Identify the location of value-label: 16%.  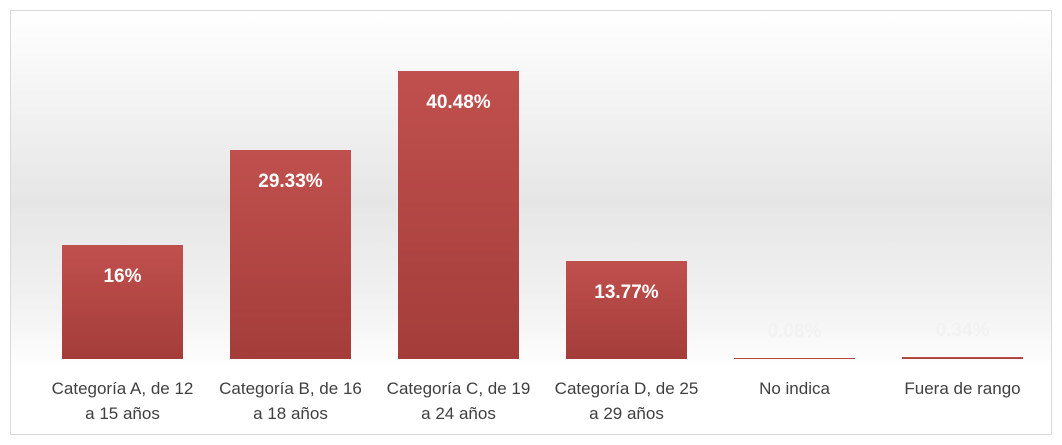
(122, 277).